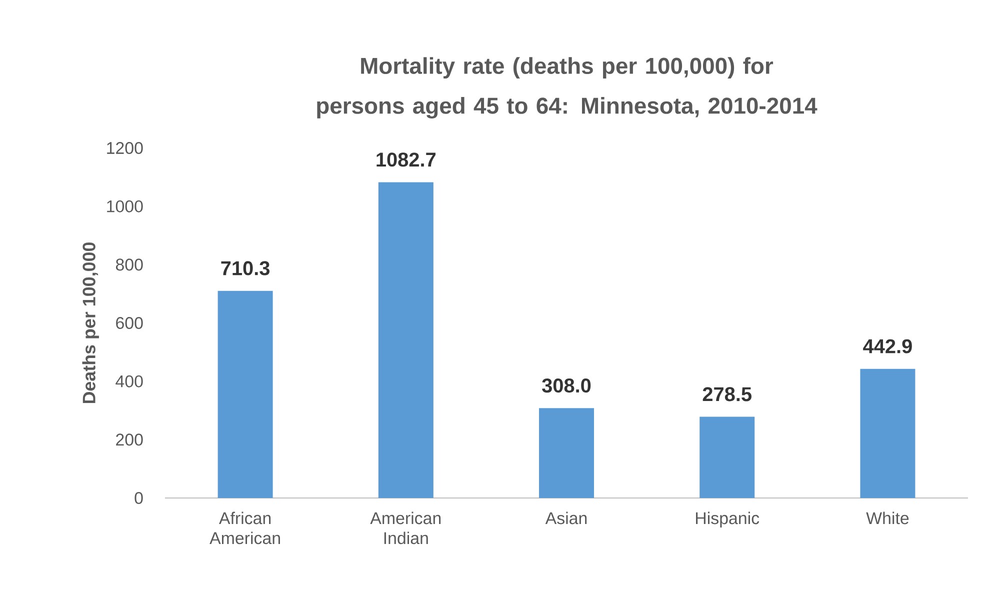 Image resolution: width=982 pixels, height=605 pixels. I want to click on y-tick-label: 600, so click(129, 323).